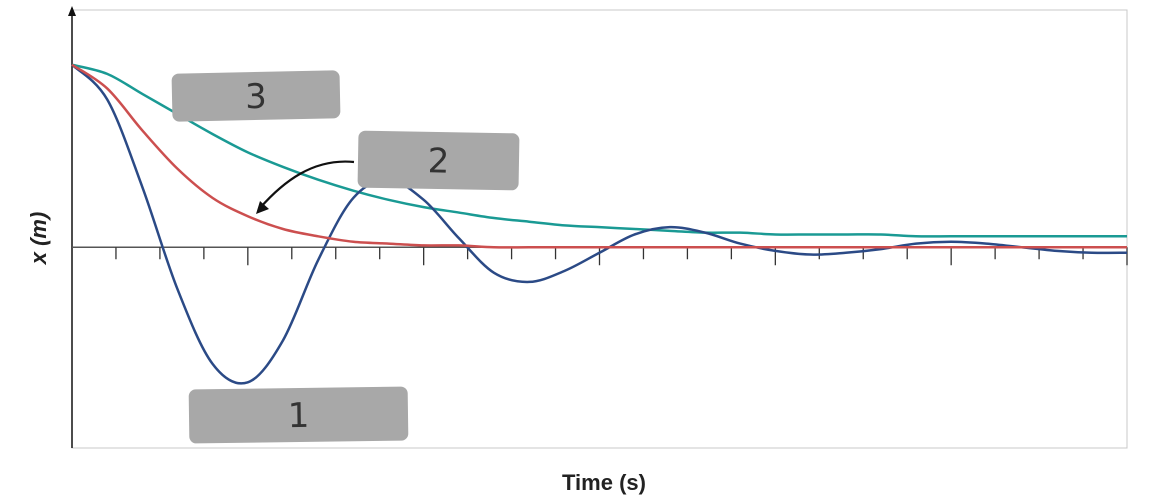 The width and height of the screenshot is (1152, 504). I want to click on curve-label-1: 1, so click(298, 415).